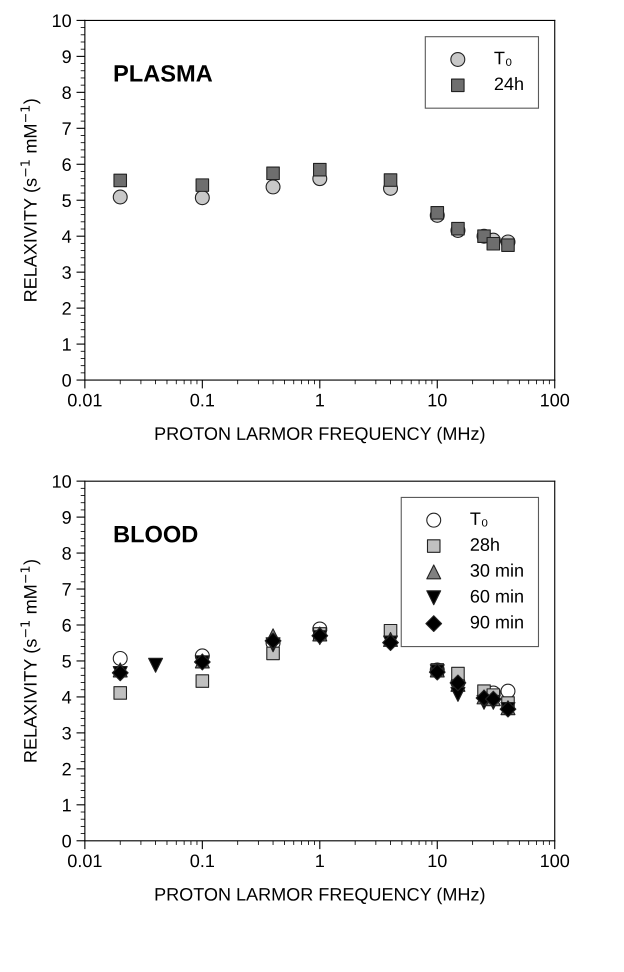  Describe the element at coordinates (156, 534) in the screenshot. I see `text: BLOOD` at that location.